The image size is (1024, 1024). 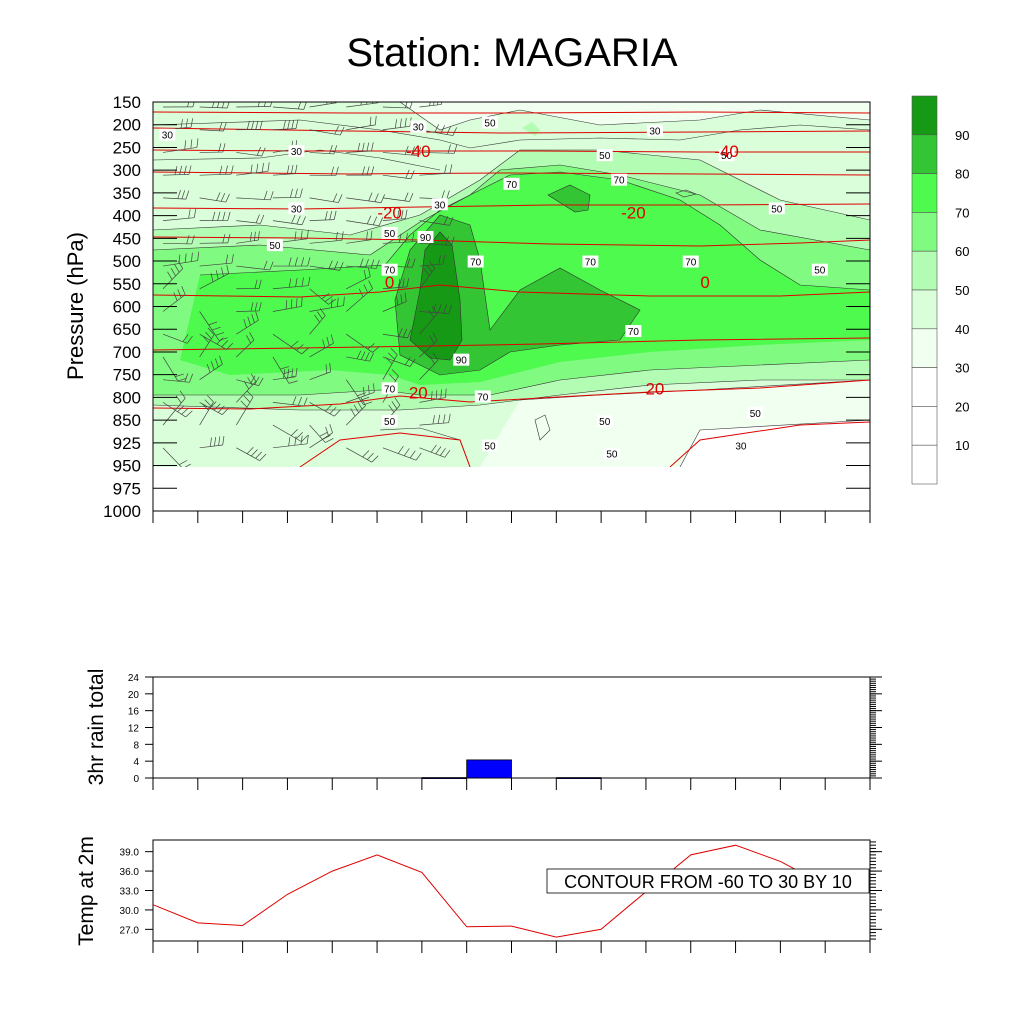 What do you see at coordinates (130, 853) in the screenshot?
I see `temp-tick-label: 39.0` at bounding box center [130, 853].